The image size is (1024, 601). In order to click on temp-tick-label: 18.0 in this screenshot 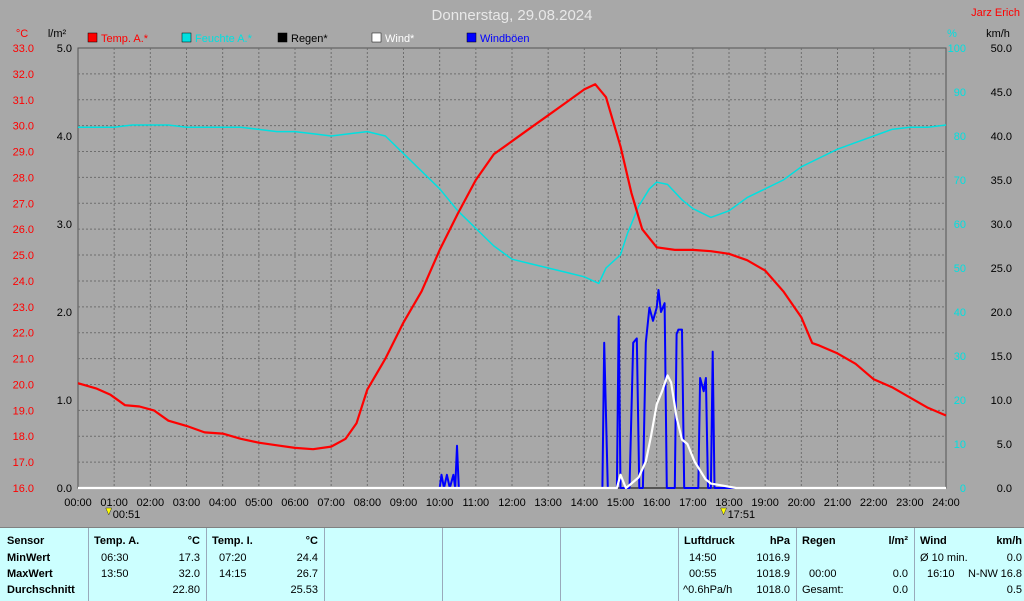, I will do `click(23, 437)`.